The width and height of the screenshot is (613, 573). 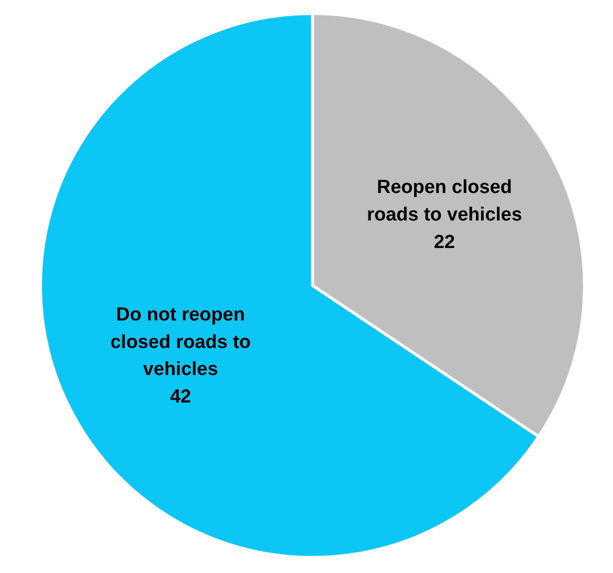 What do you see at coordinates (180, 342) in the screenshot?
I see `slice-label: Do not reopen closed roads to vehicles` at bounding box center [180, 342].